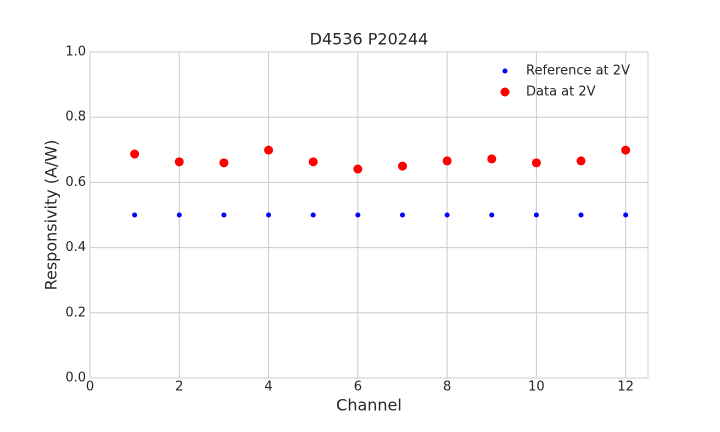  I want to click on x-tick-label: 2, so click(179, 387).